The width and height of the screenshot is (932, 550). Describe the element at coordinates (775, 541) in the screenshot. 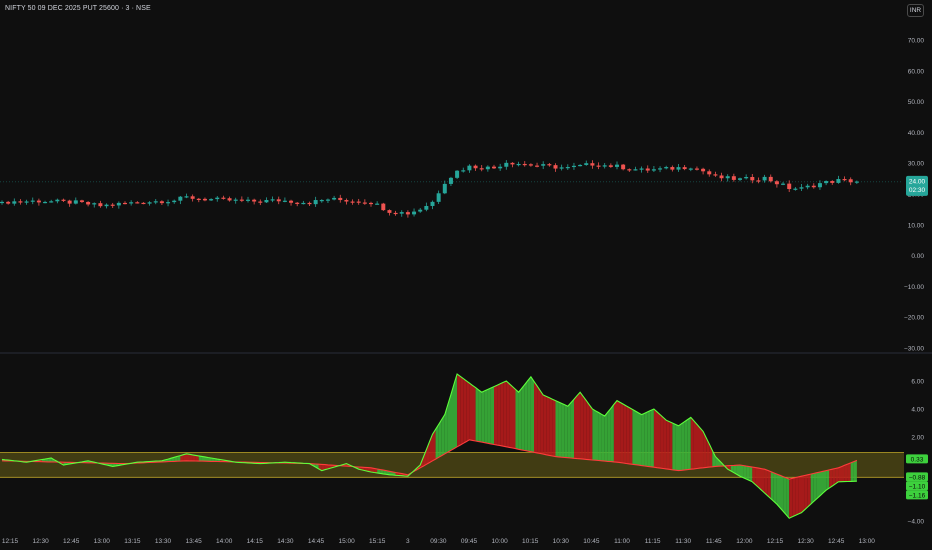

I see `time-axis-tick: 12:15` at that location.